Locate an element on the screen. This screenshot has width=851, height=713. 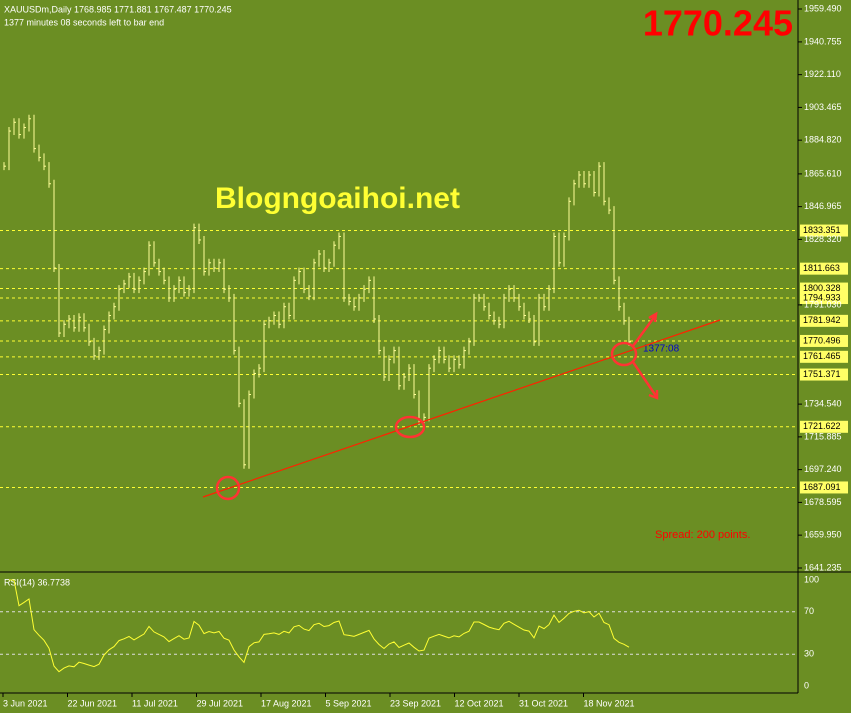
date-label: 12 Oct 2021 is located at coordinates (479, 703).